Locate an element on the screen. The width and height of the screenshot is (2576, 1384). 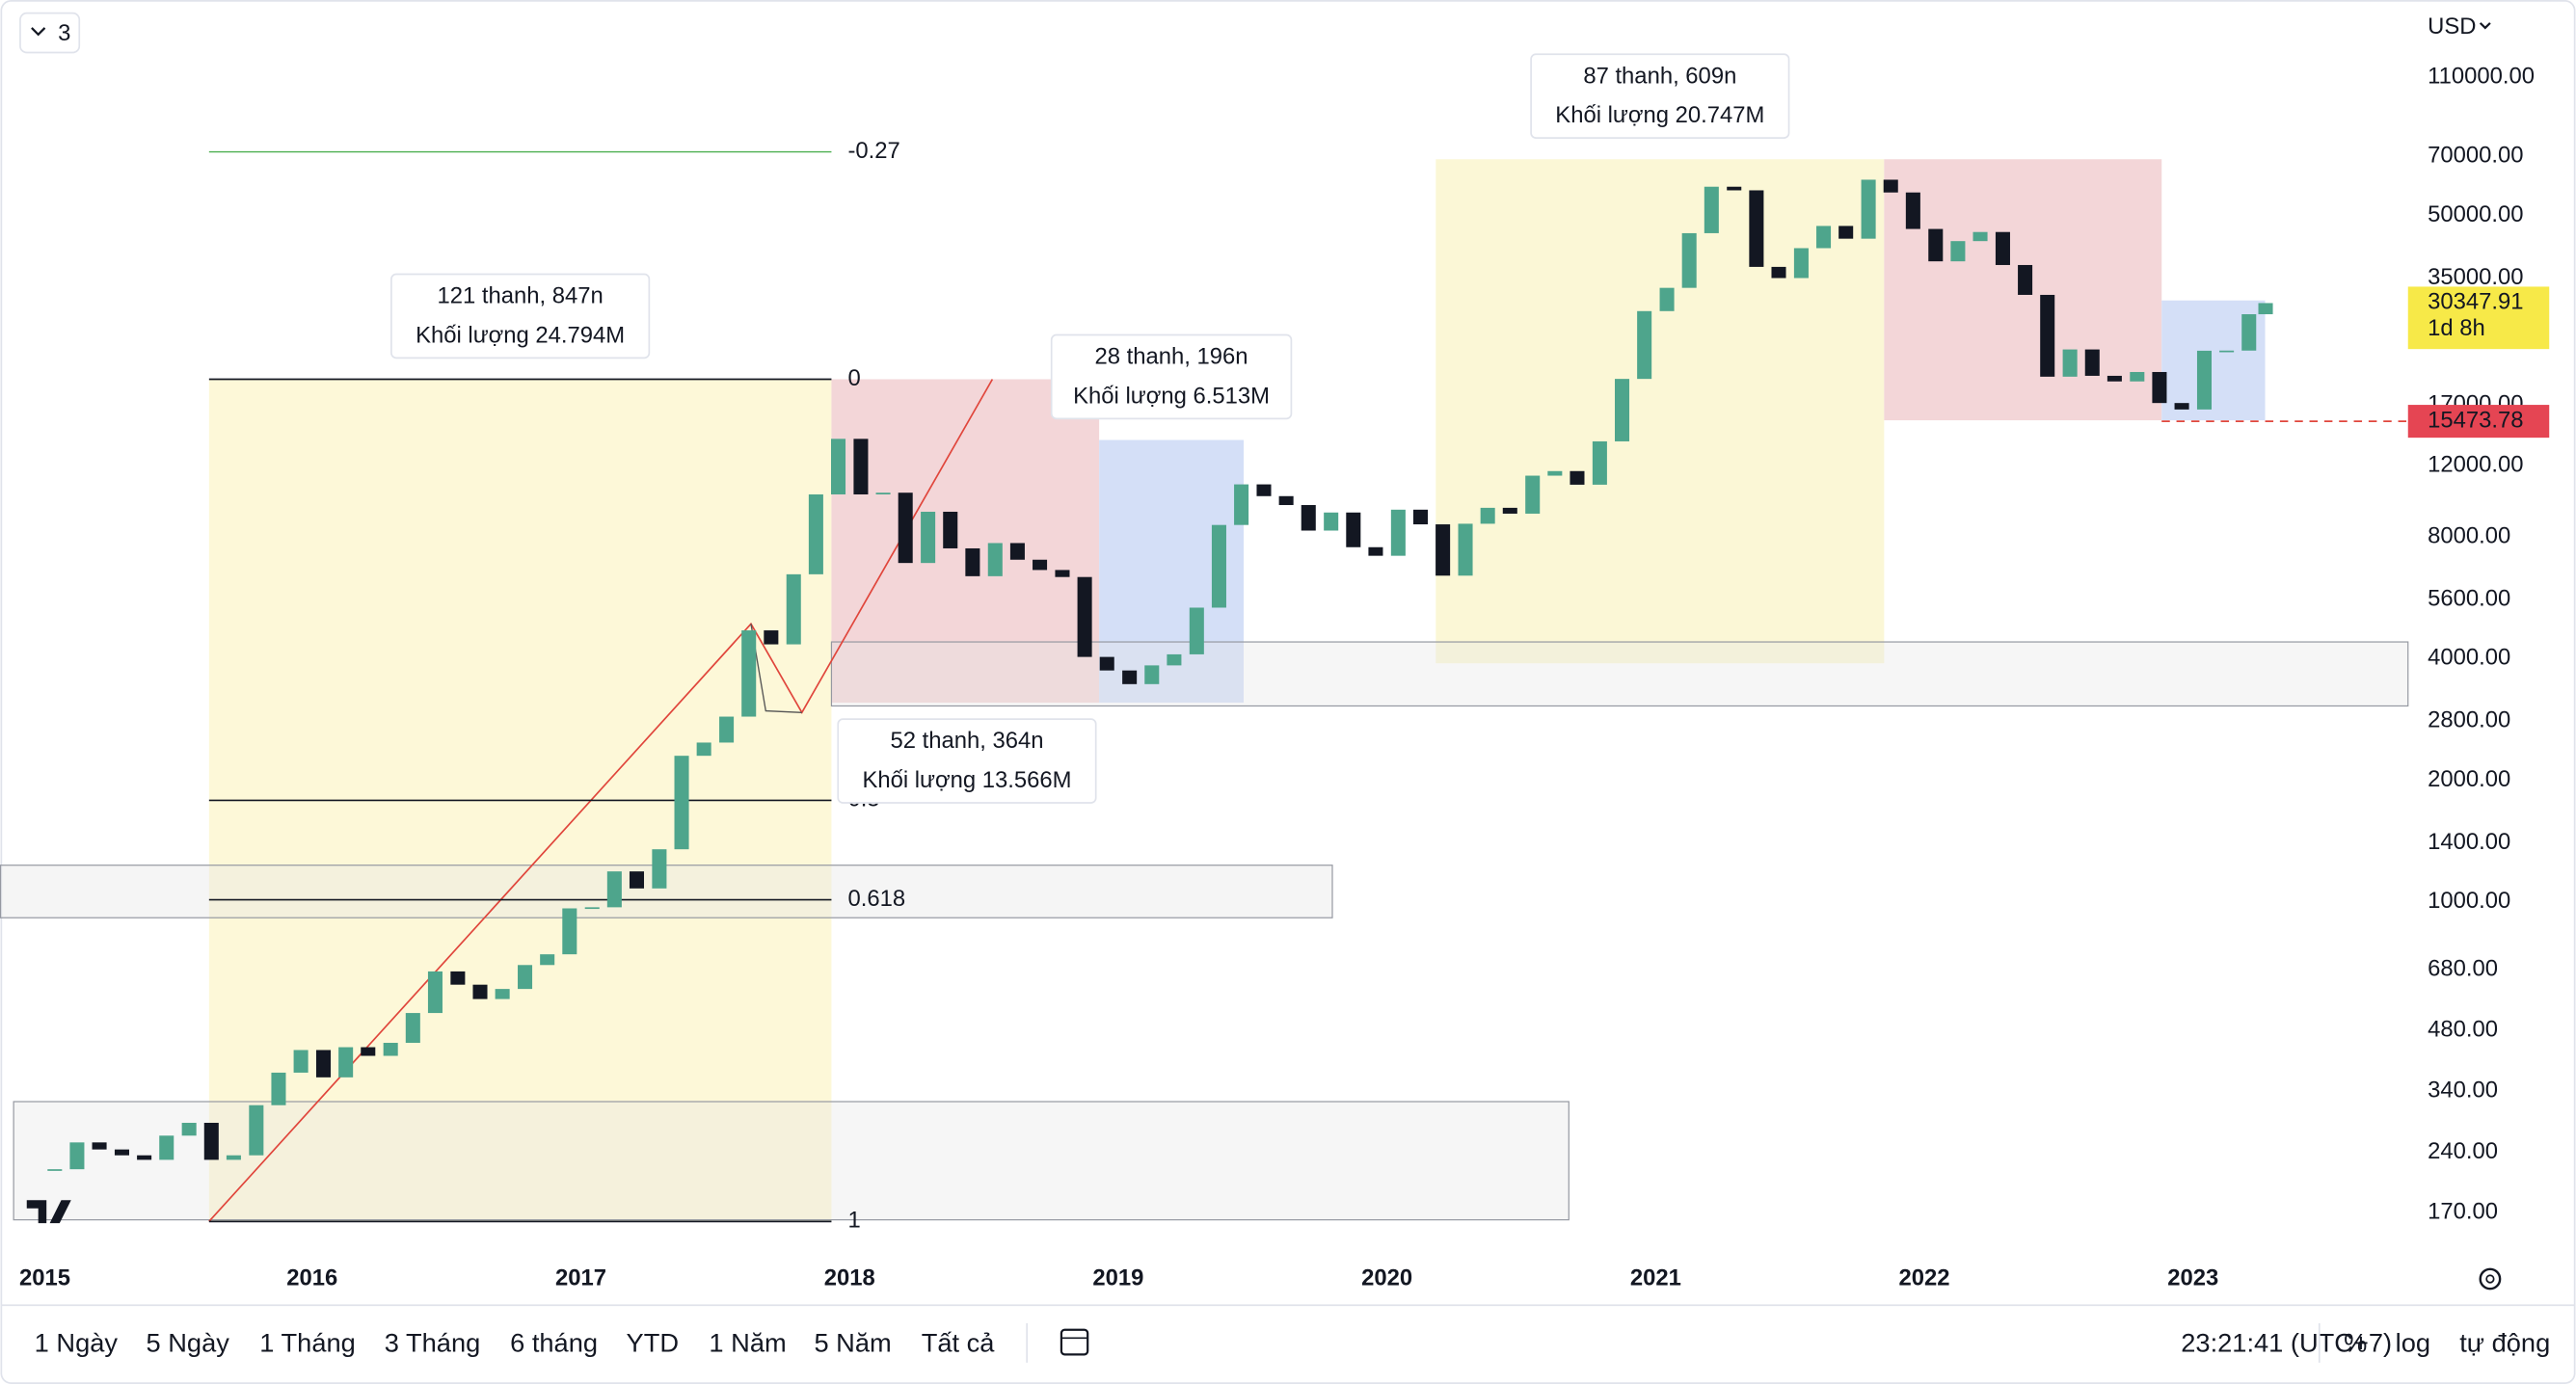
range-button: Tất cả is located at coordinates (959, 1342).